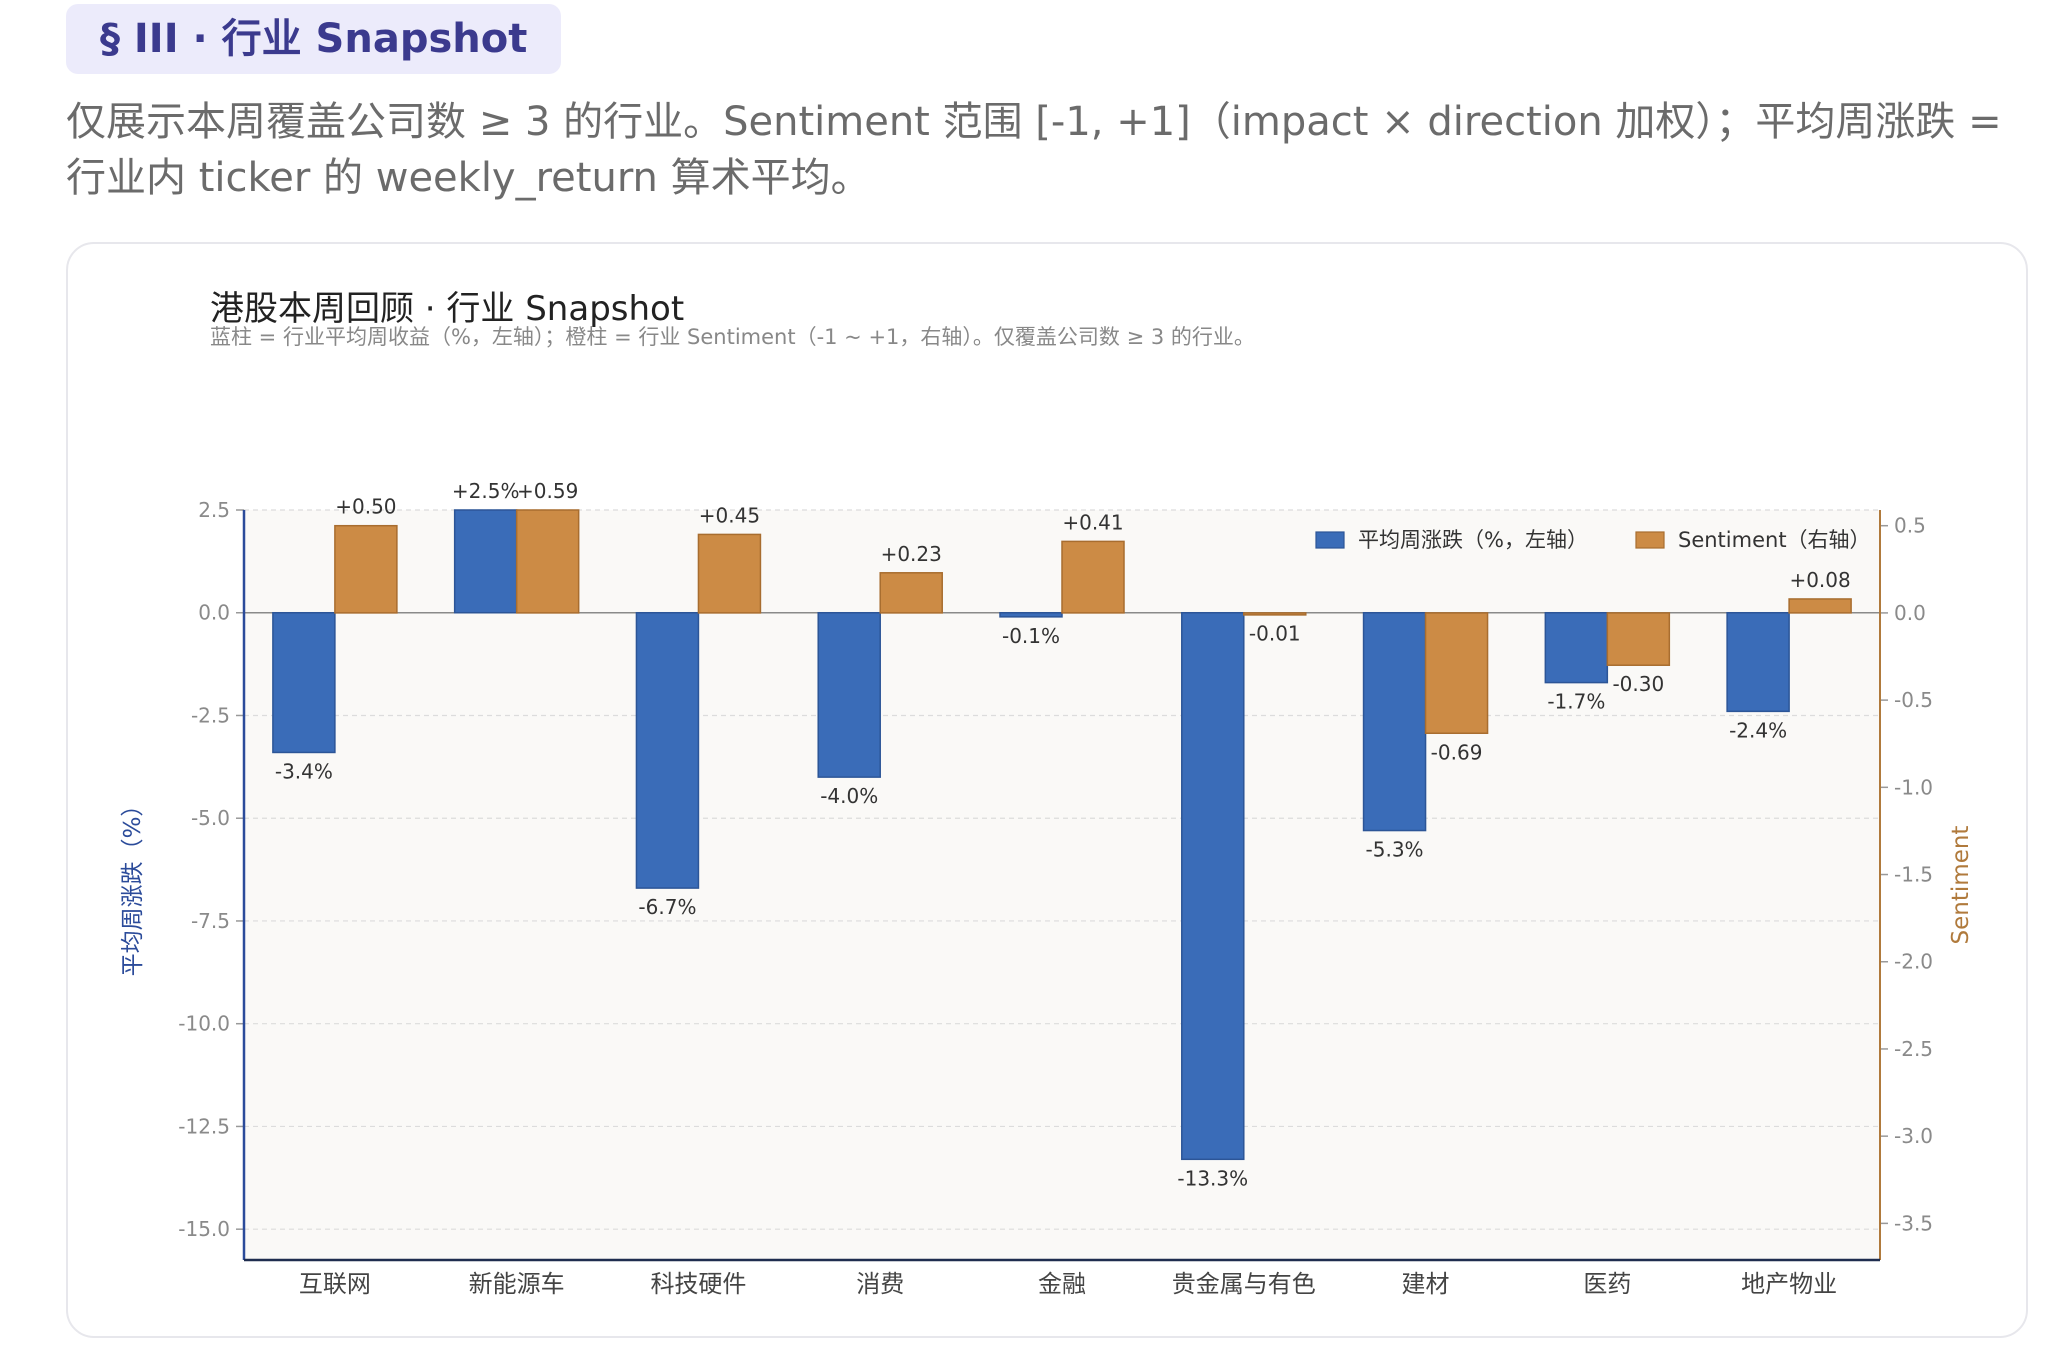 The height and width of the screenshot is (1346, 2052). I want to click on bar-return-label: -2.4%, so click(1758, 730).